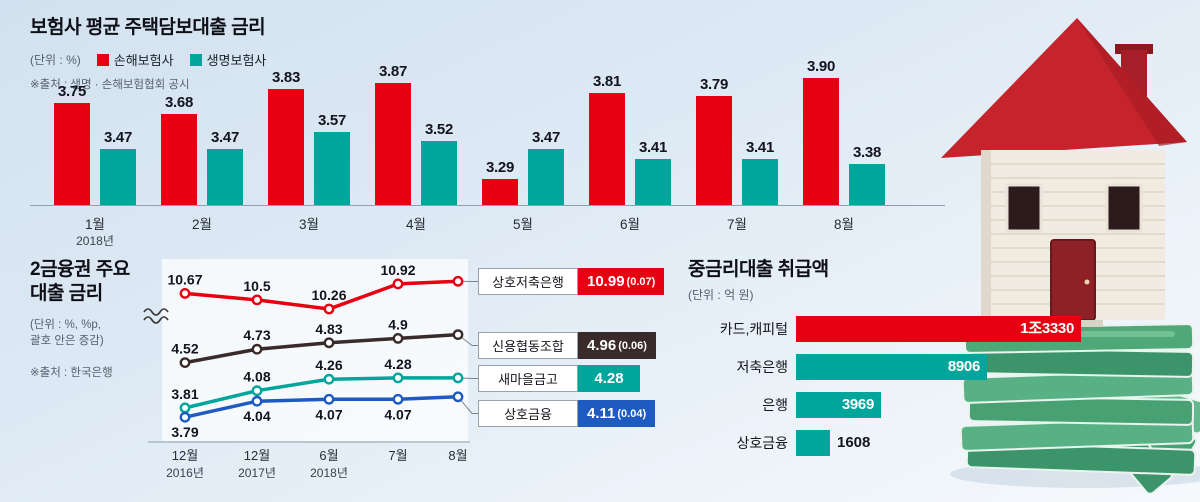 This screenshot has width=1200, height=502. I want to click on door-knob, so click(1087, 282).